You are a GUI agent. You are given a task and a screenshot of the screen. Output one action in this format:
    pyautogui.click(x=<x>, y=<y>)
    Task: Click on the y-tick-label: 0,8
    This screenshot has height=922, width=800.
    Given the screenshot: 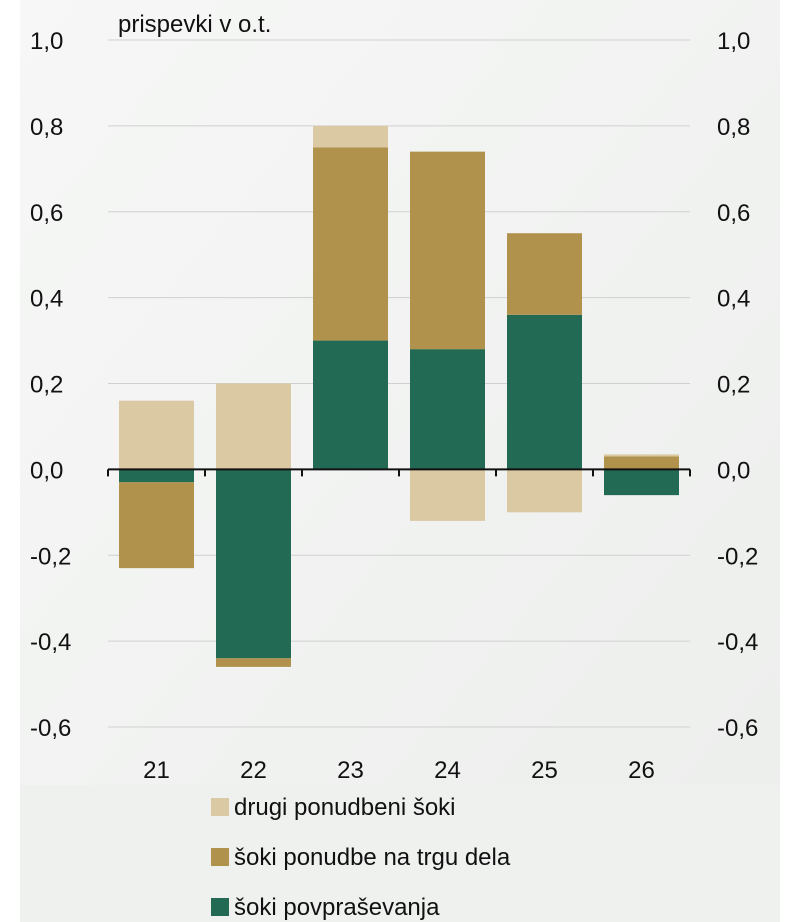 What is the action you would take?
    pyautogui.click(x=46, y=127)
    